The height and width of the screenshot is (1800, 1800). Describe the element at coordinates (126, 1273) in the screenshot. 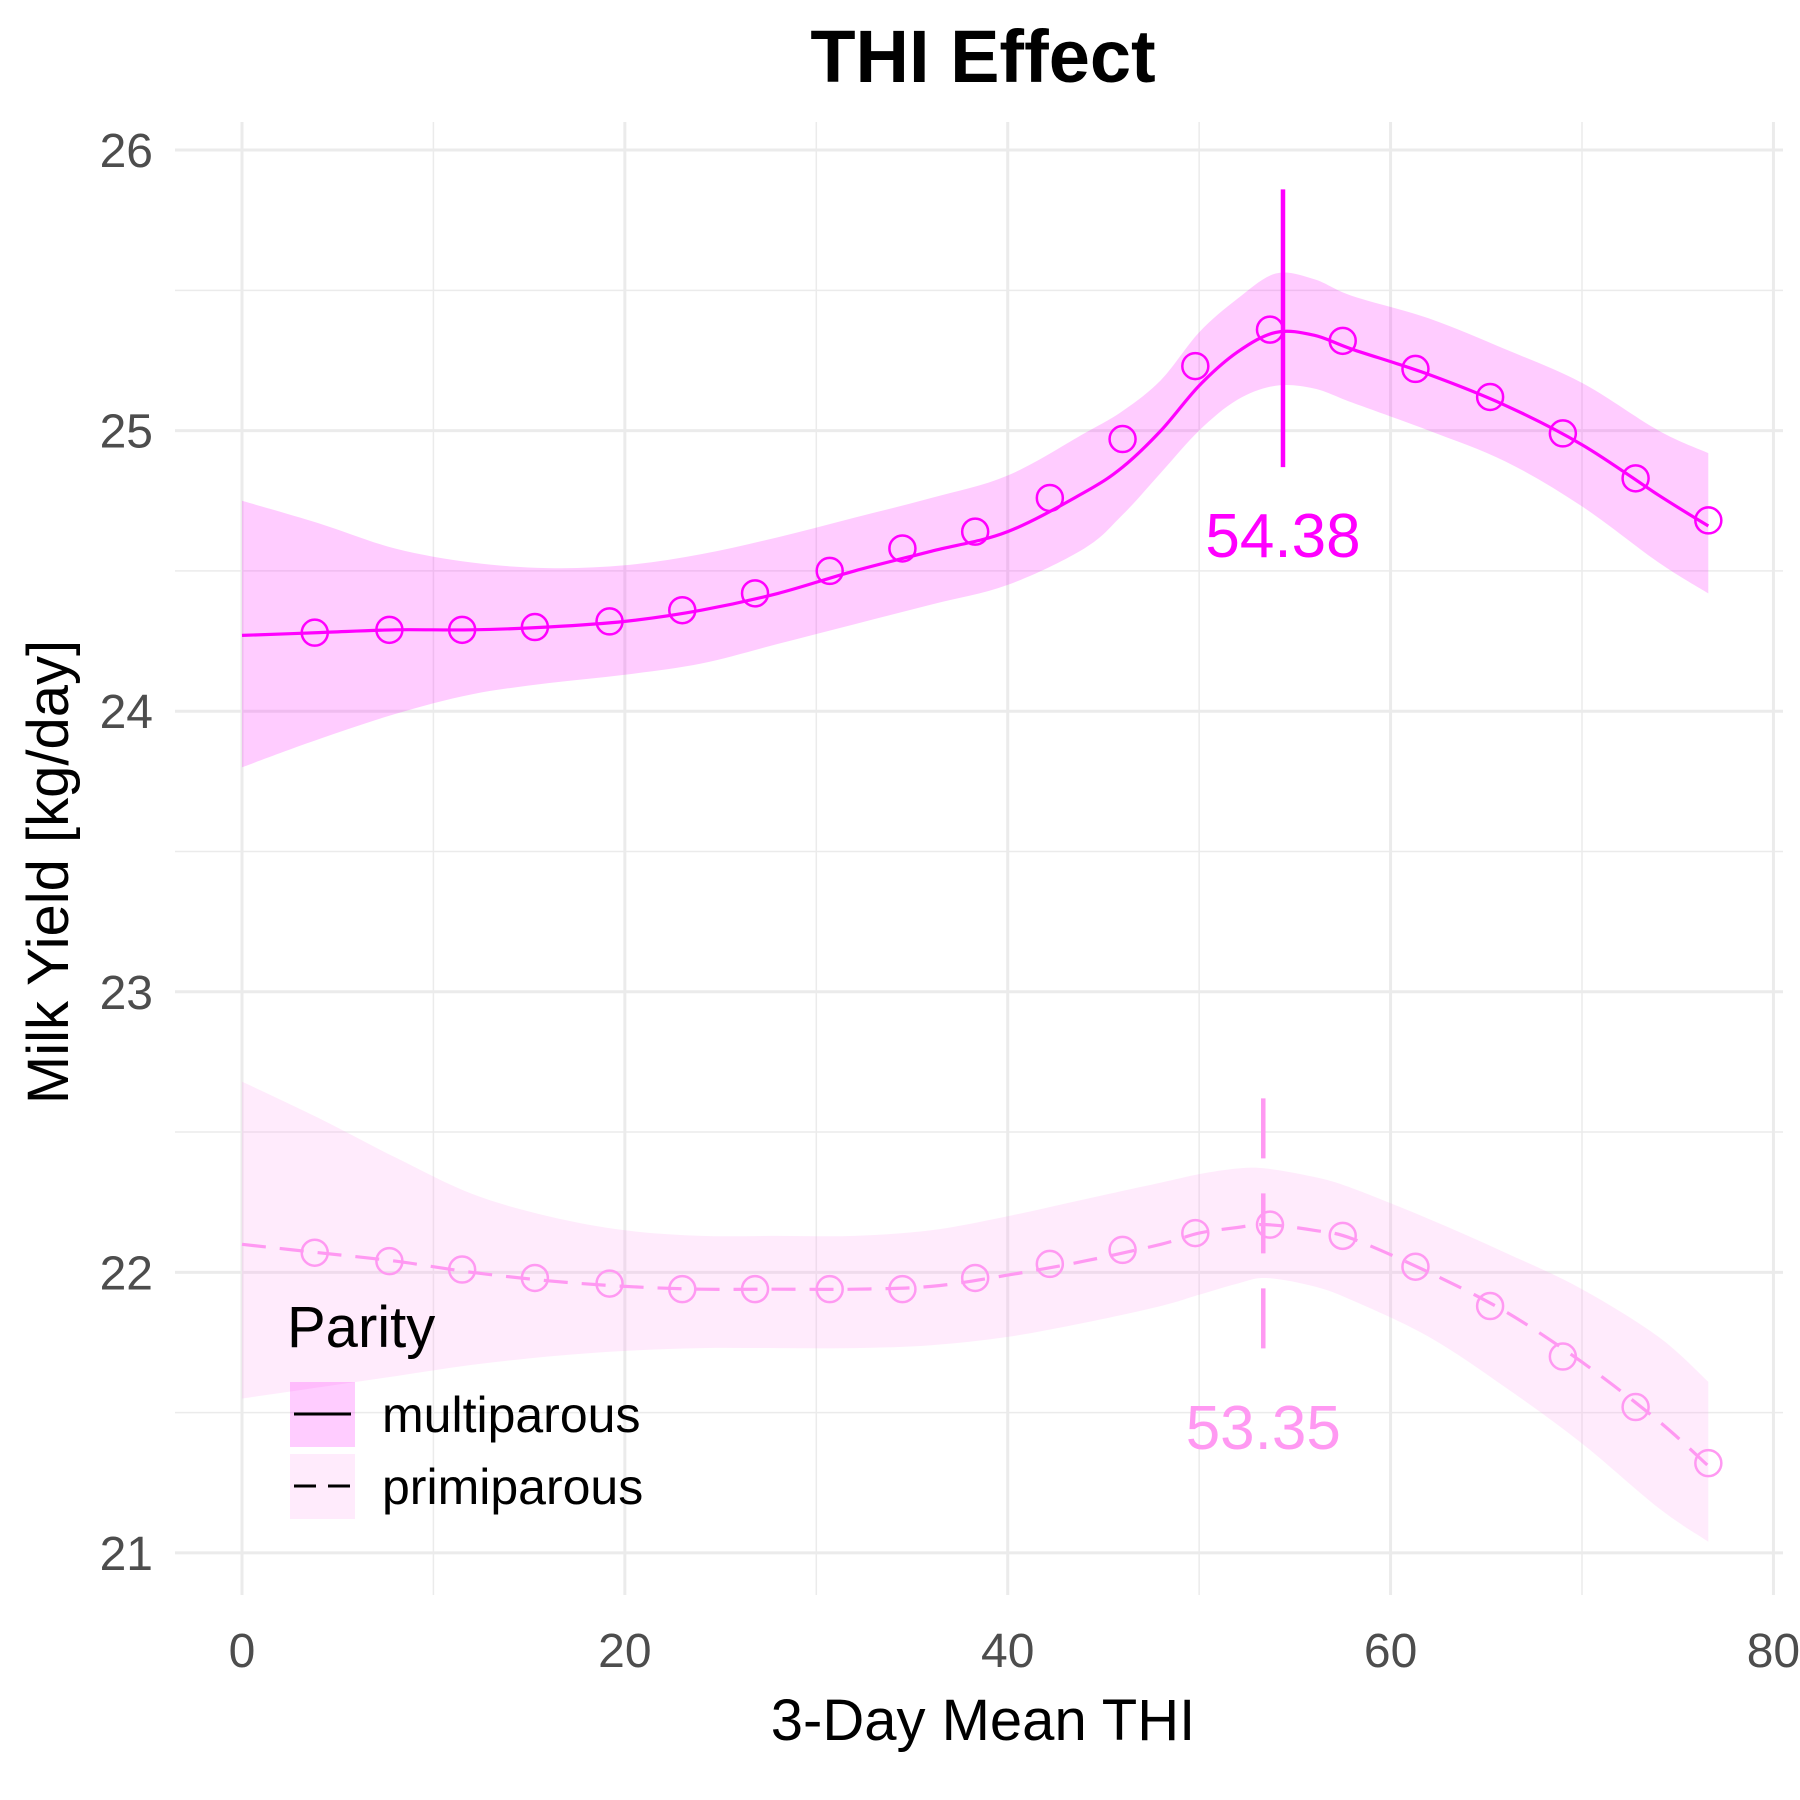

I see `y-tick-label: 22` at that location.